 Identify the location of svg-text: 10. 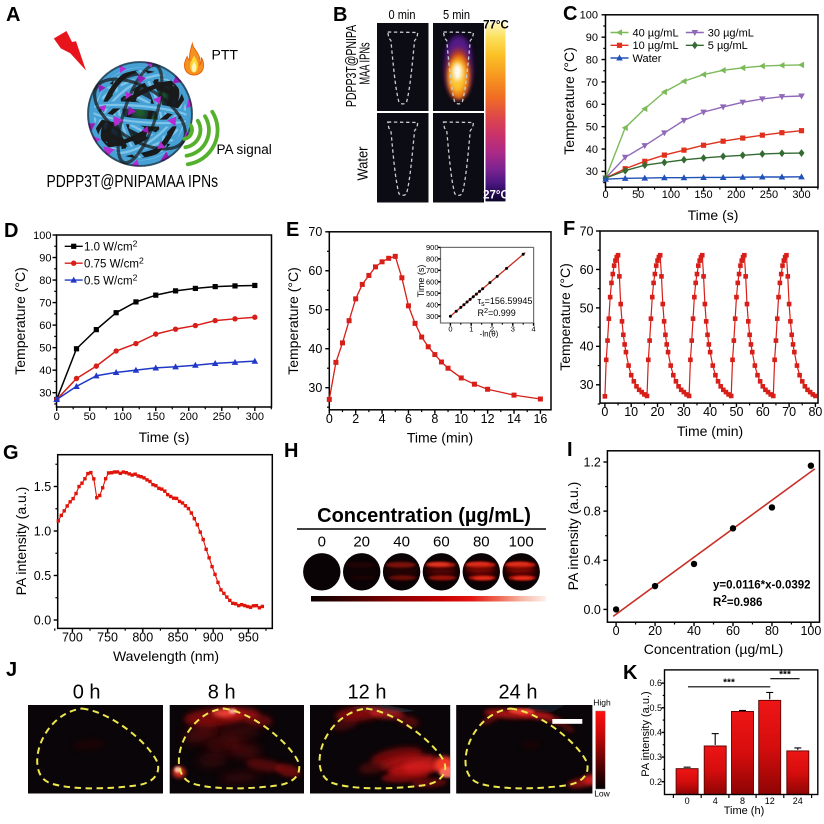
(461, 419).